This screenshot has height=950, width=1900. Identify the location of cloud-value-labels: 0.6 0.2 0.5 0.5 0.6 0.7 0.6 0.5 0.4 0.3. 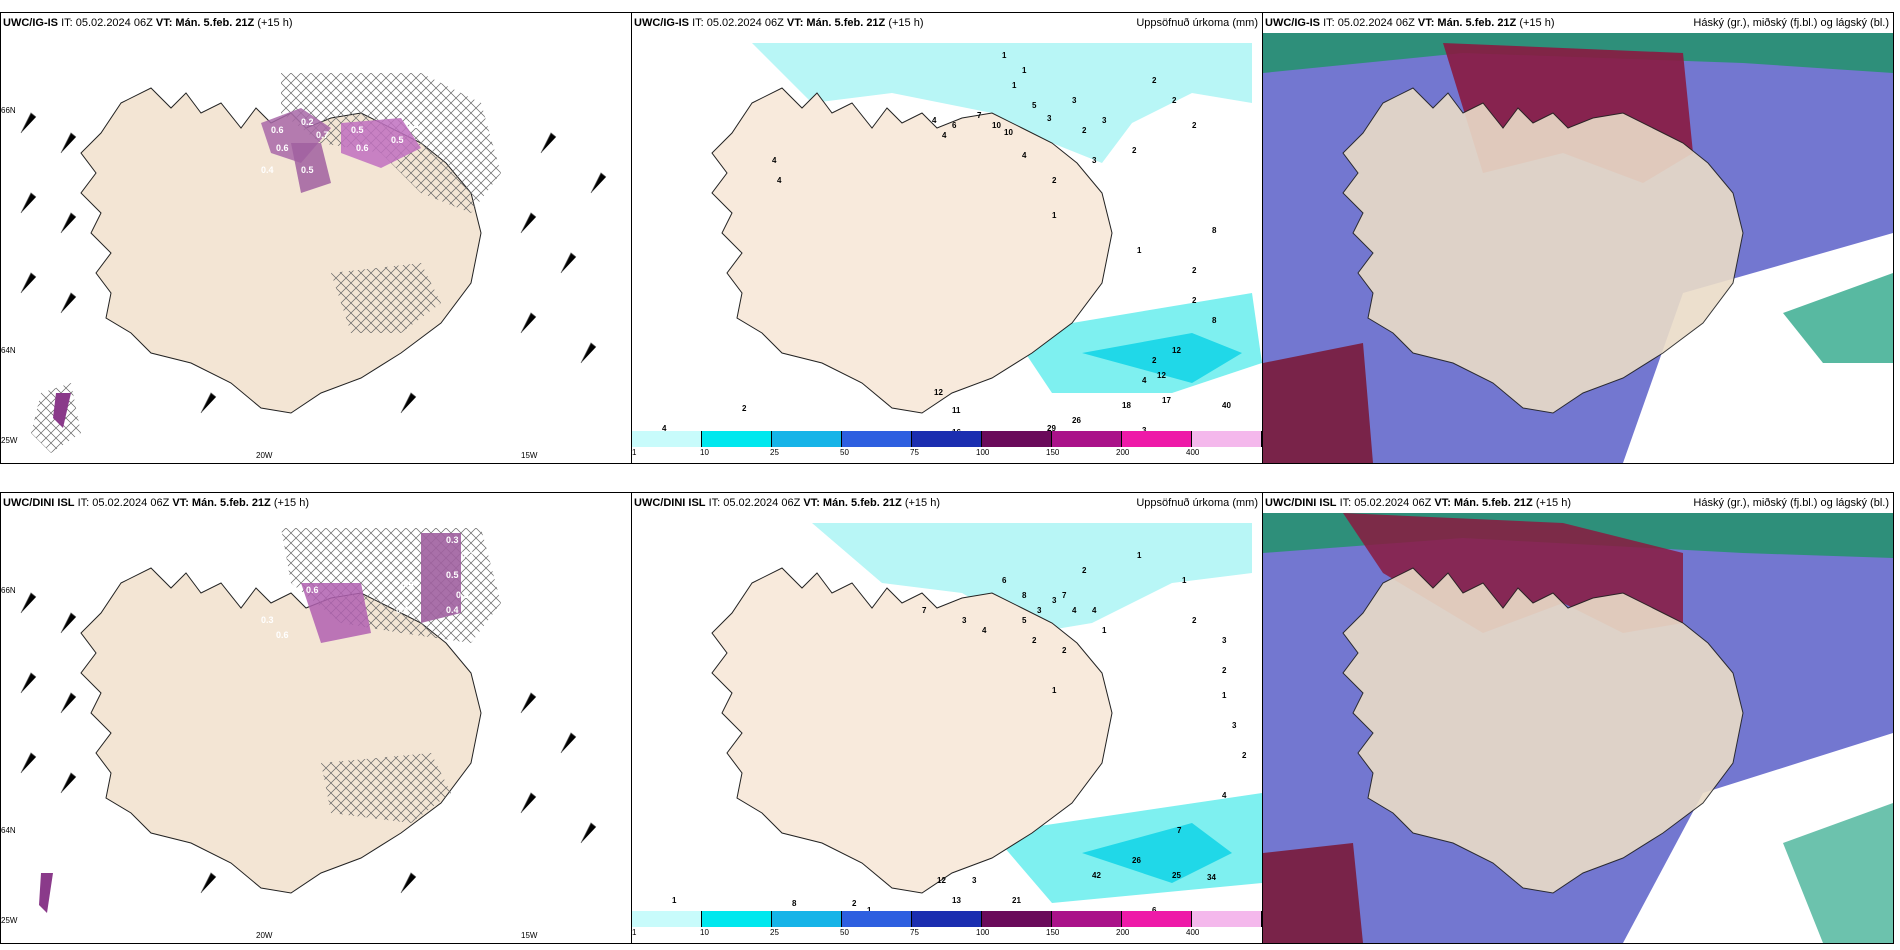
(340, 146).